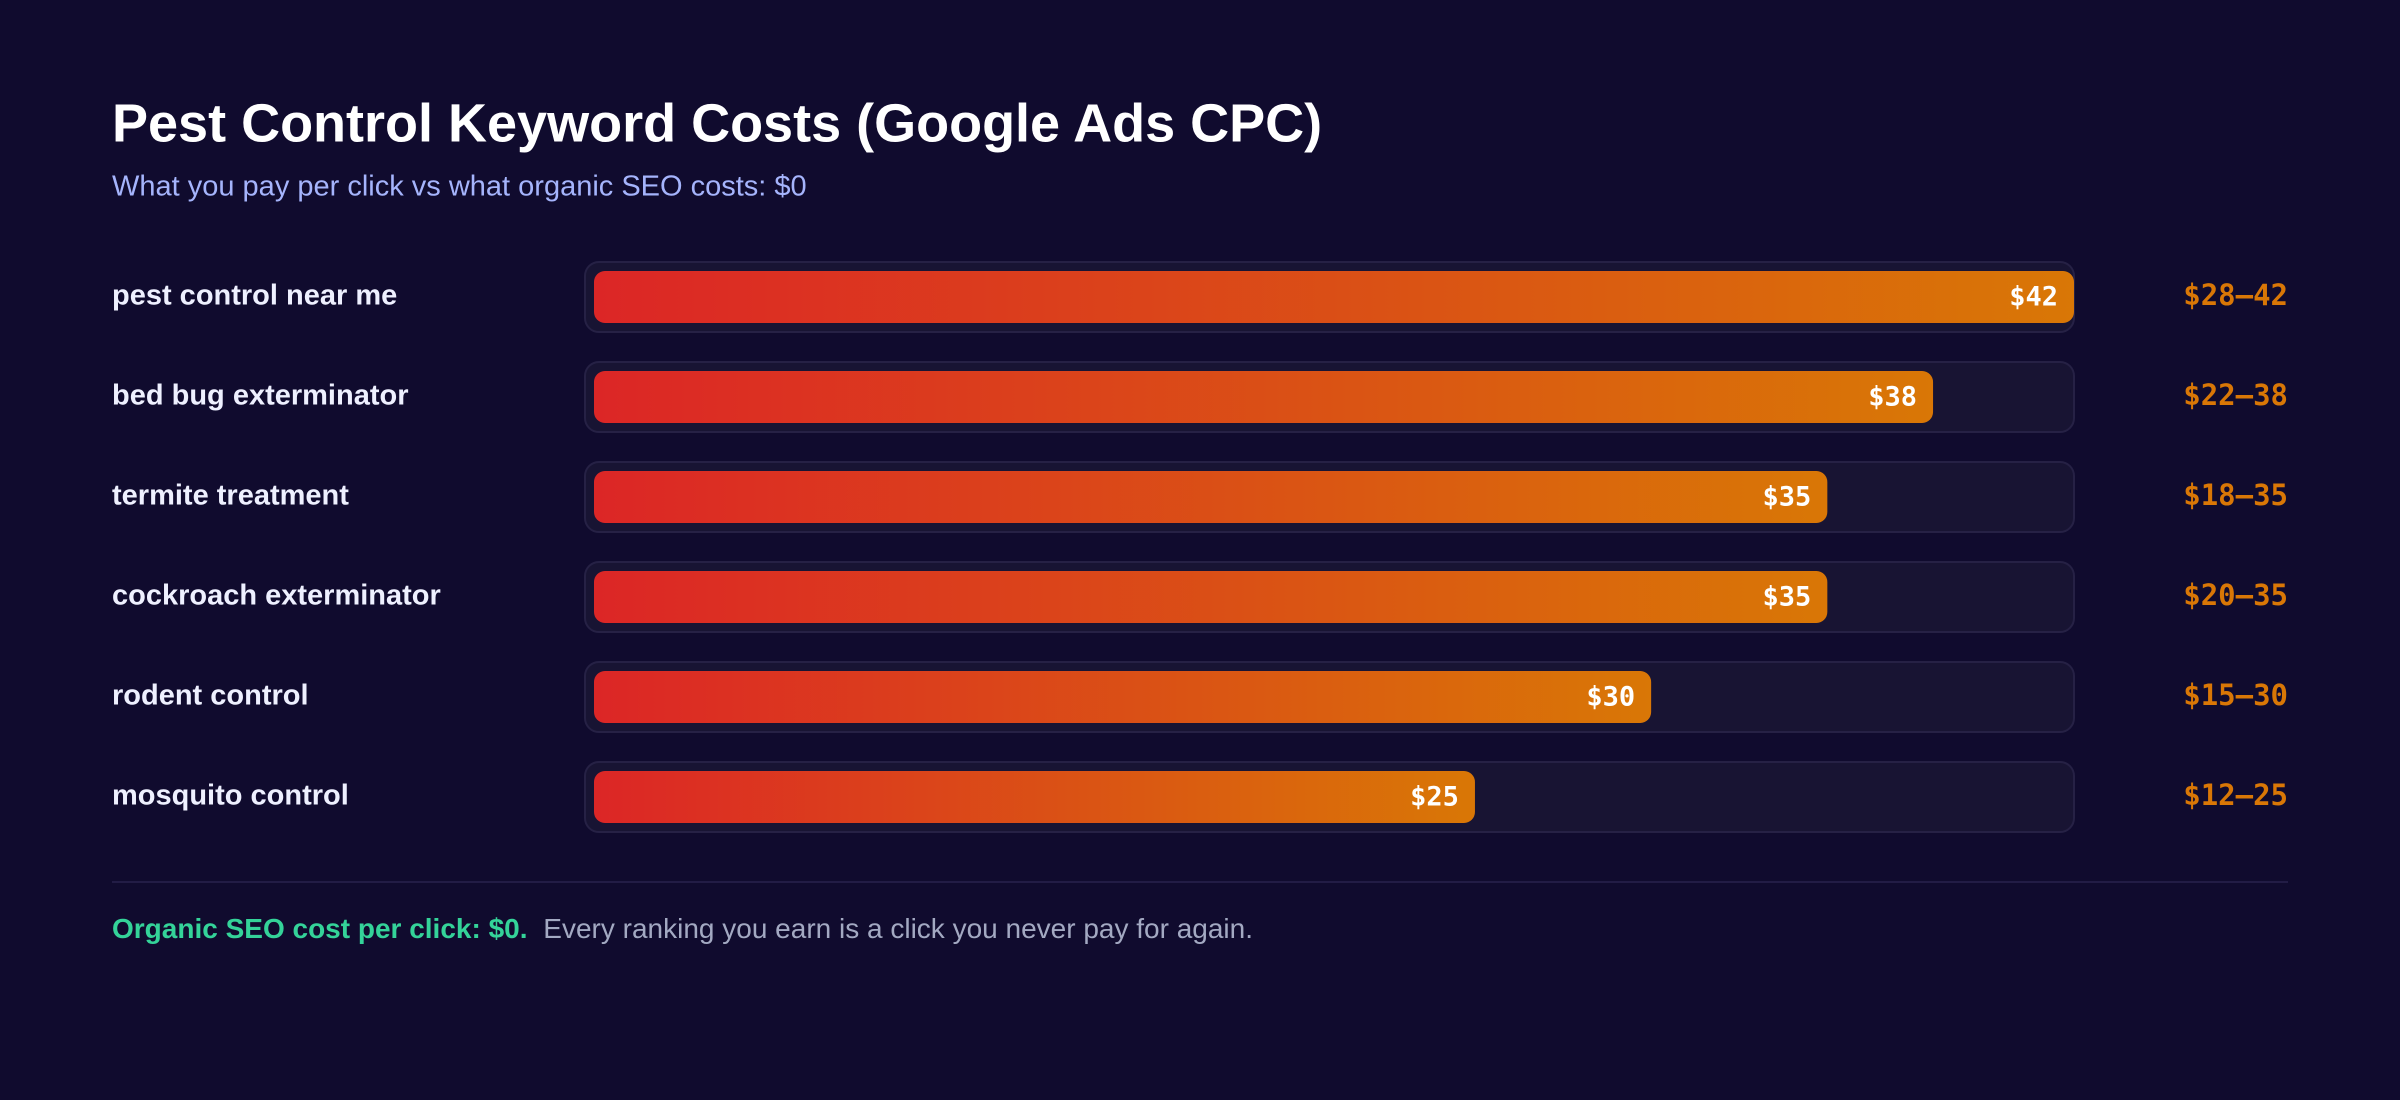  Describe the element at coordinates (254, 296) in the screenshot. I see `category-label: pest control near me` at that location.